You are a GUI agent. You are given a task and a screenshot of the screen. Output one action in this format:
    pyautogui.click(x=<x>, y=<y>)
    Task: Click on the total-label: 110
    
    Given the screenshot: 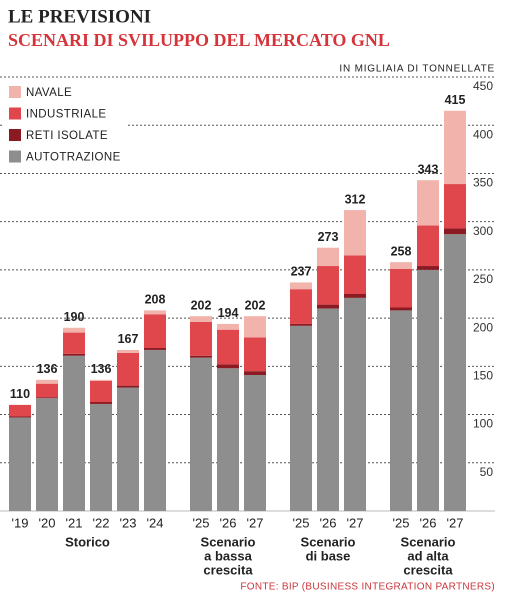 What is the action you would take?
    pyautogui.click(x=20, y=394)
    